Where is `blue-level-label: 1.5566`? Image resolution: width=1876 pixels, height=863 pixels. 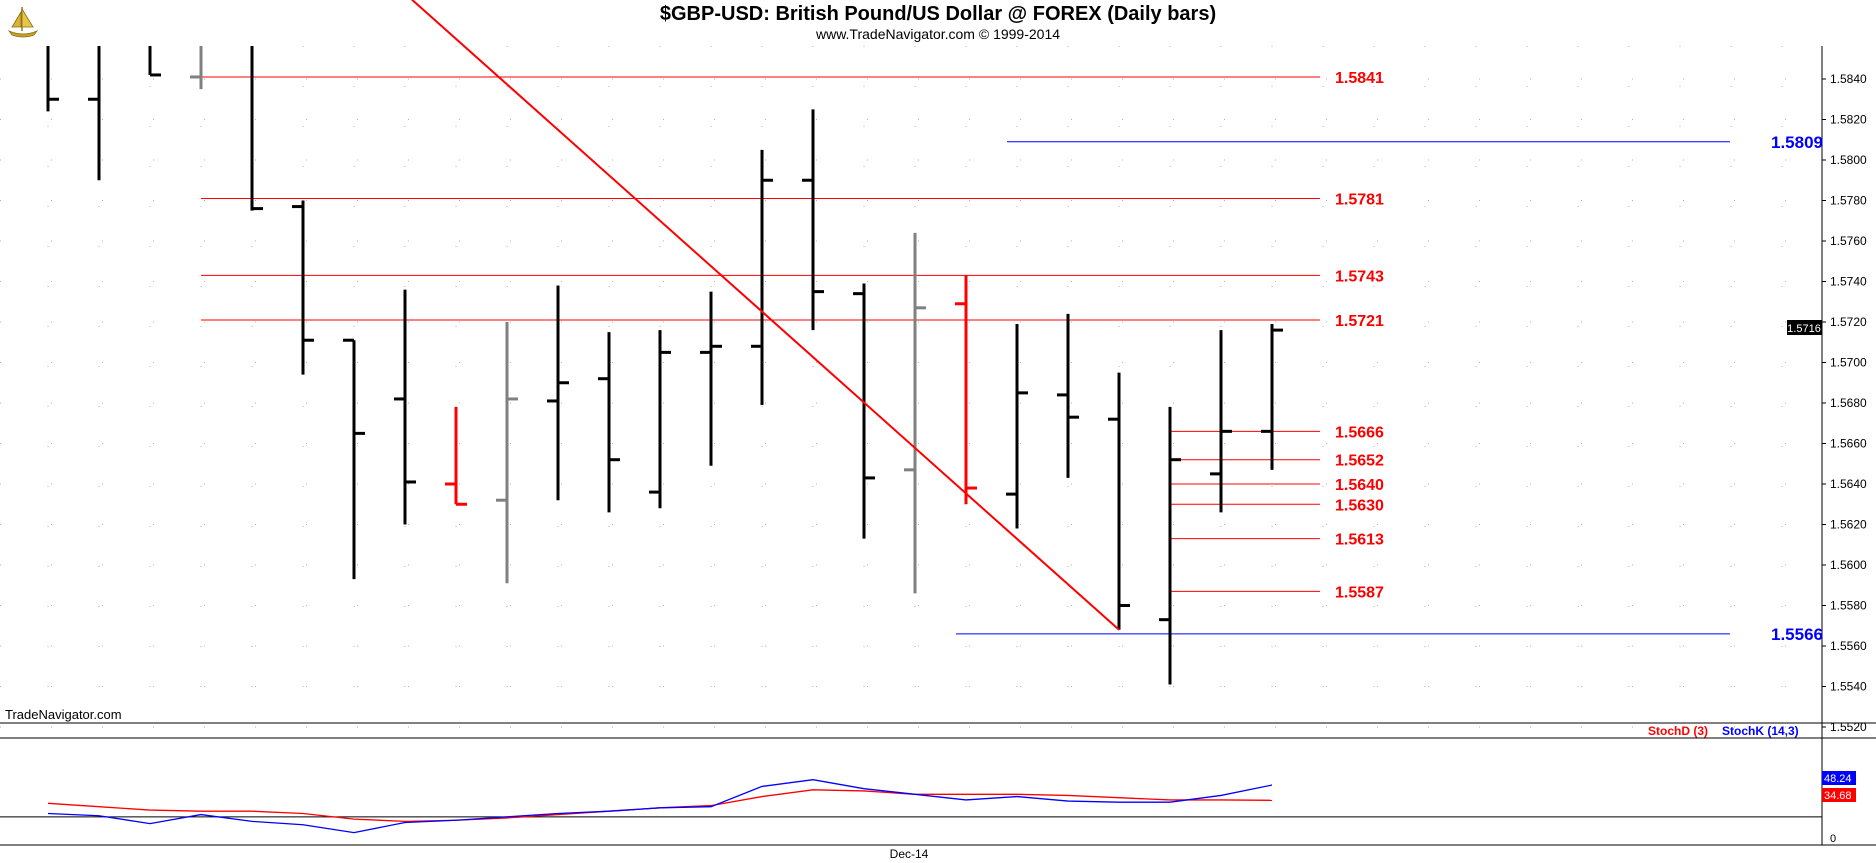
blue-level-label: 1.5566 is located at coordinates (1797, 634).